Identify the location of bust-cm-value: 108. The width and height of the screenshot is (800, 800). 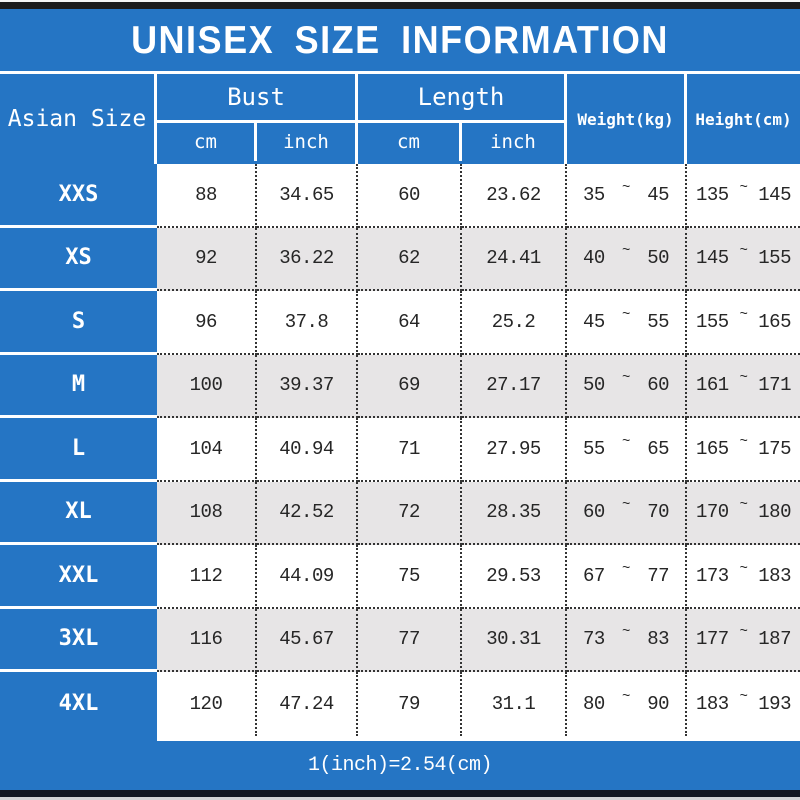
(207, 513).